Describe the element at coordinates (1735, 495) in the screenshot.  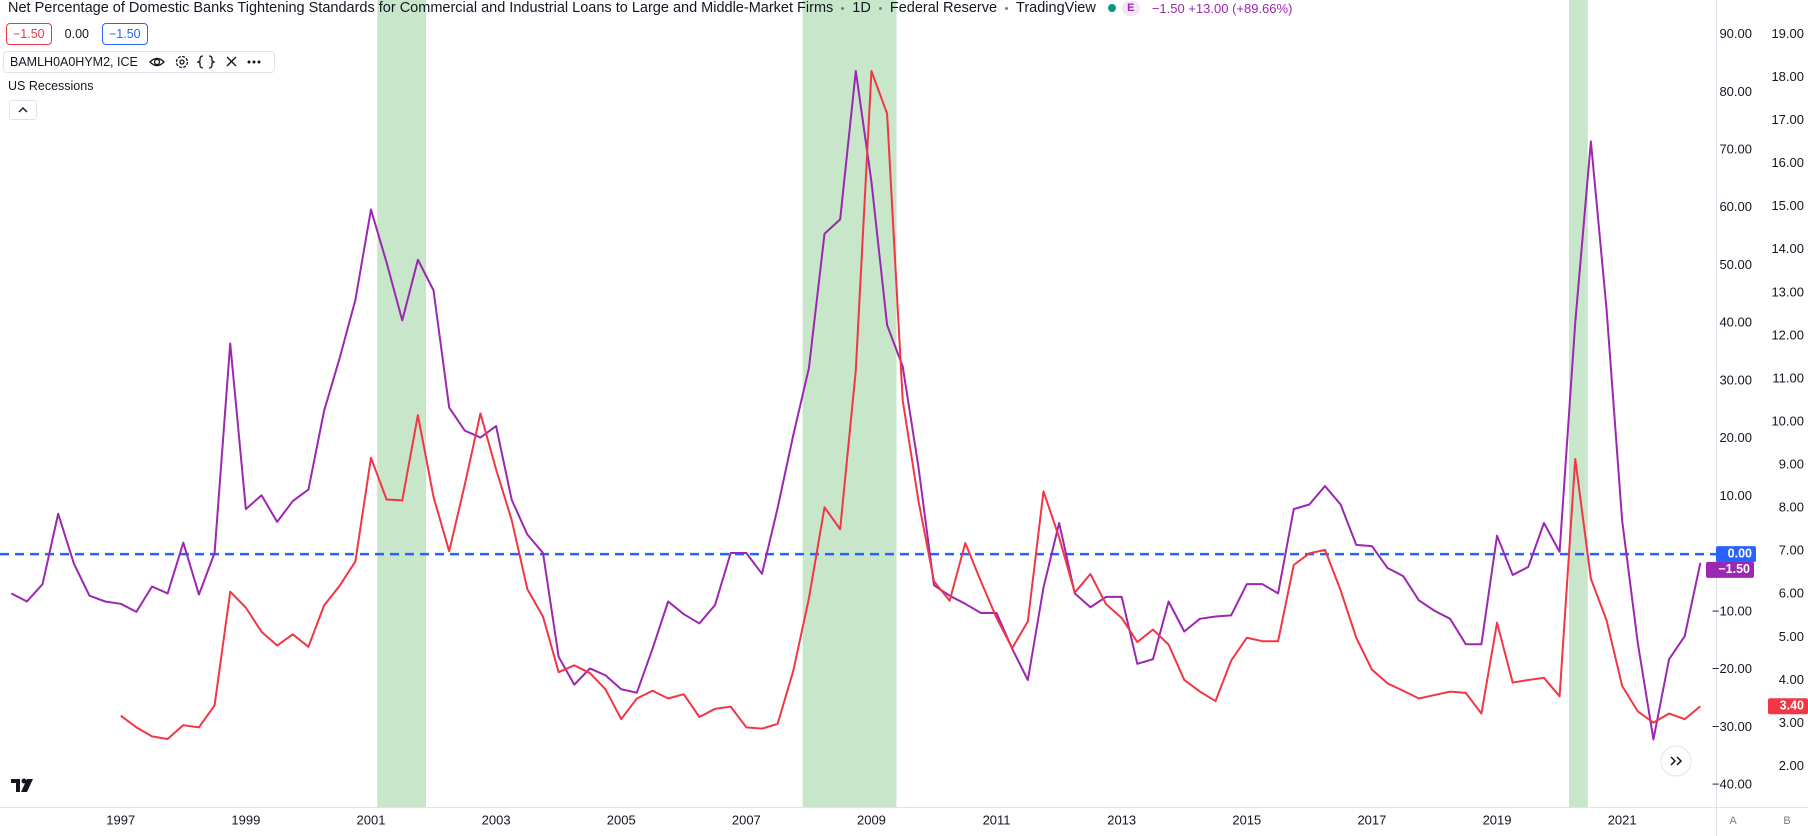
I see `y-tick-label: 10.00` at that location.